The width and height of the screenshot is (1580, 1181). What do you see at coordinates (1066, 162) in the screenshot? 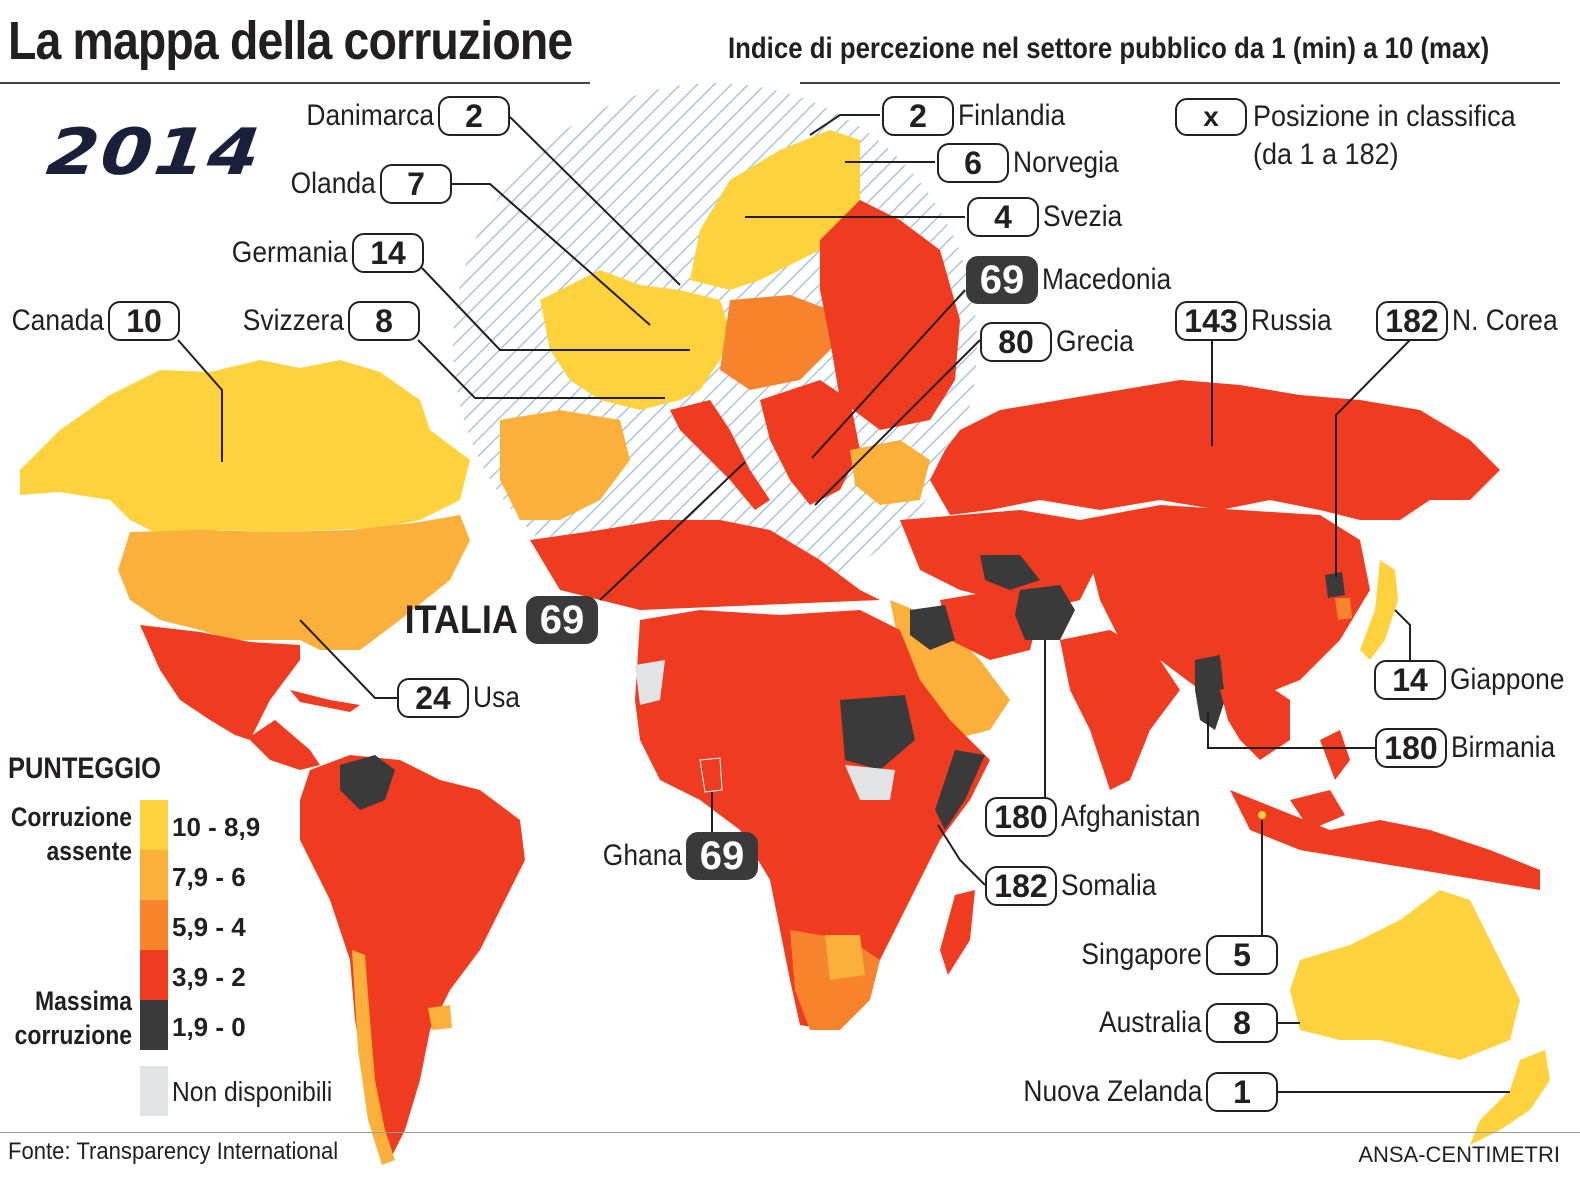
I see `country-name: Norvegia` at bounding box center [1066, 162].